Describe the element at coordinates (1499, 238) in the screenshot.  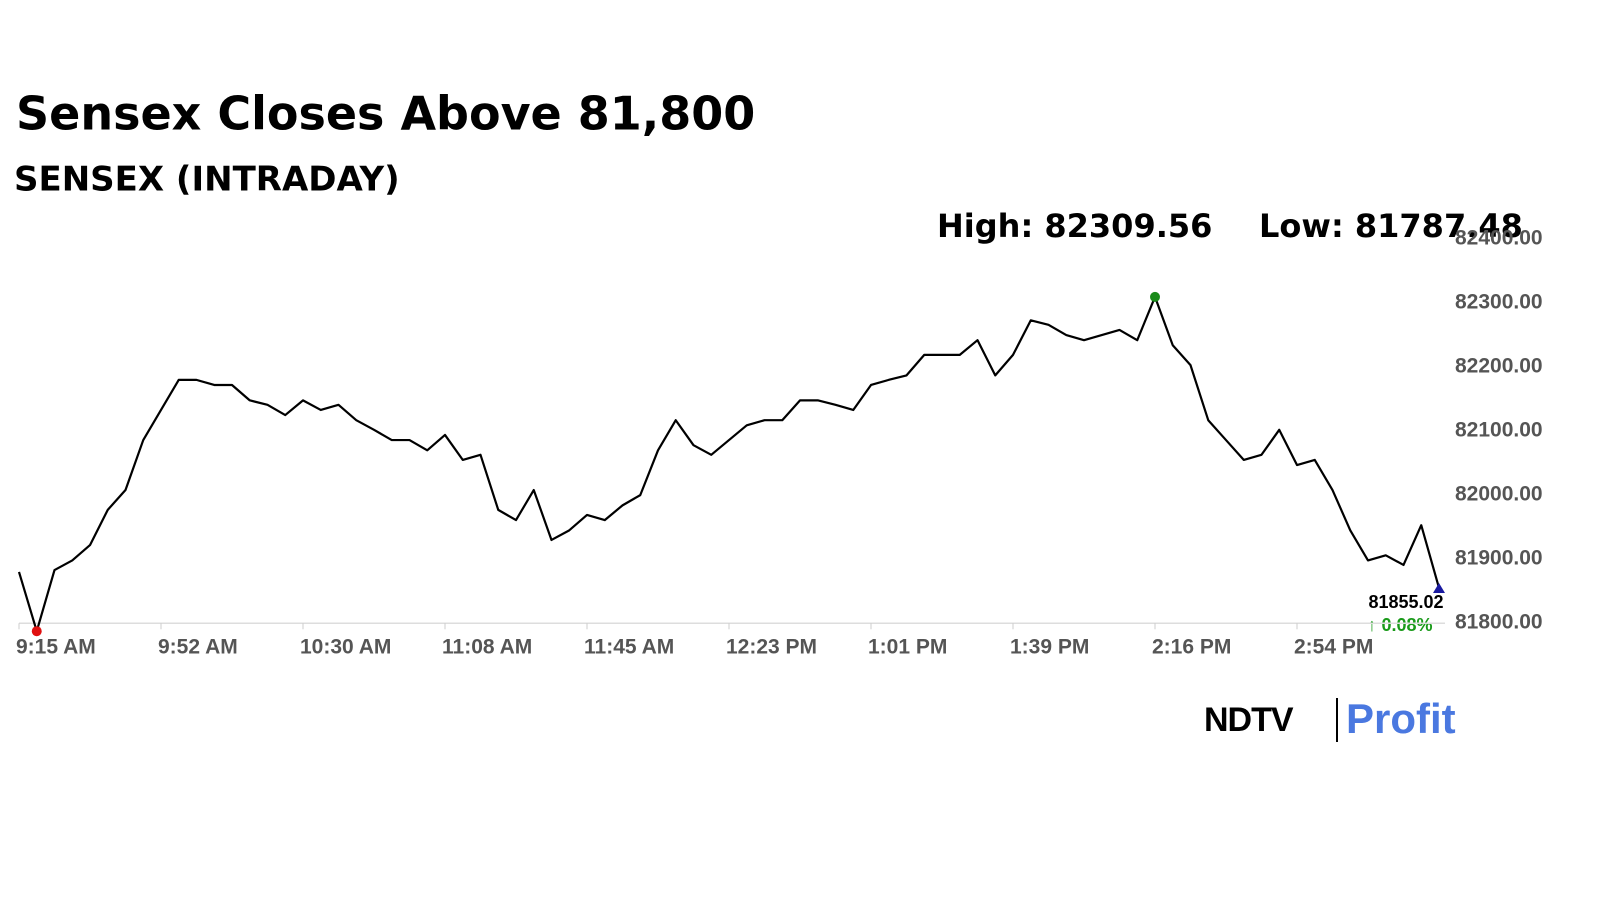
I see `y-tick-label: 82400.00` at that location.